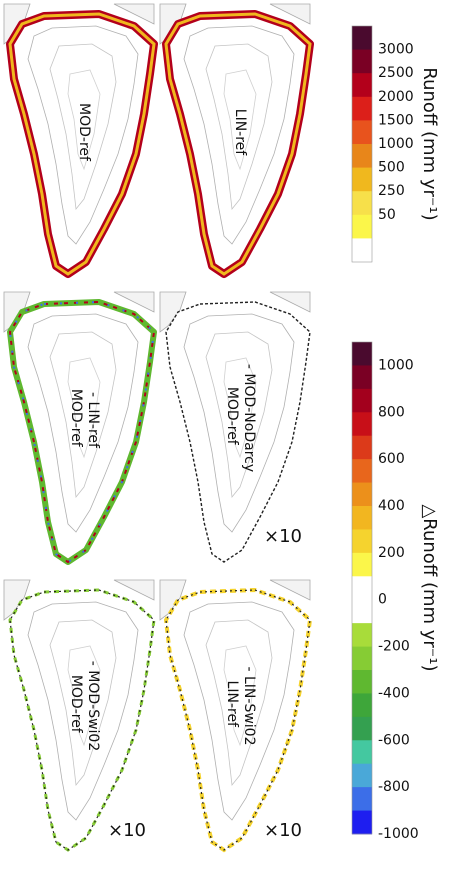 Image resolution: width=454 pixels, height=876 pixels. I want to click on colorbar-title: Runoff (mm yr⁻¹), so click(429, 143).